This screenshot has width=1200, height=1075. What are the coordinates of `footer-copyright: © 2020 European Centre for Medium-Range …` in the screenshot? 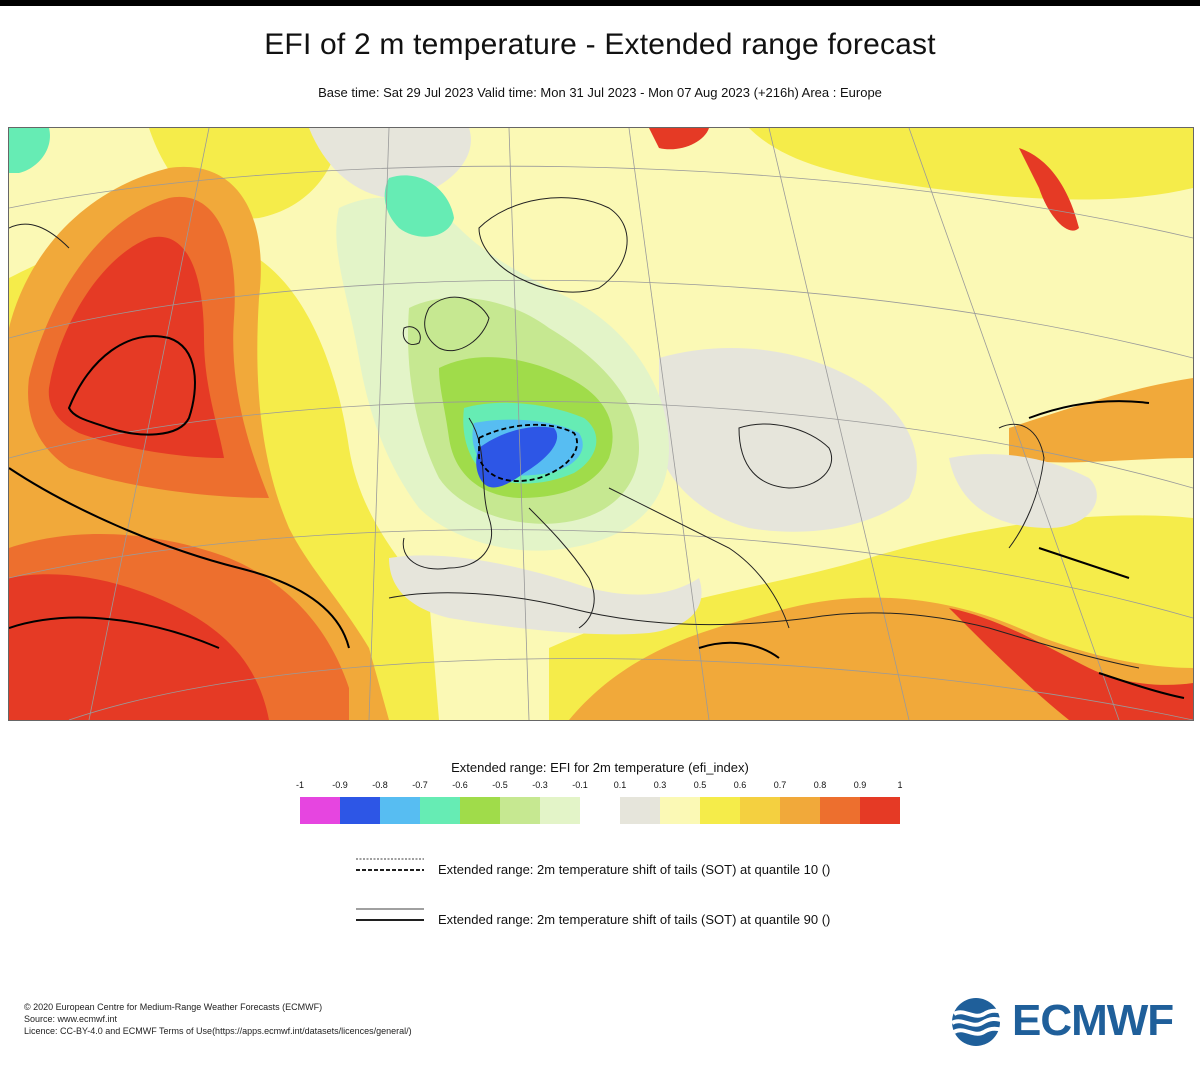 It's located at (173, 1007).